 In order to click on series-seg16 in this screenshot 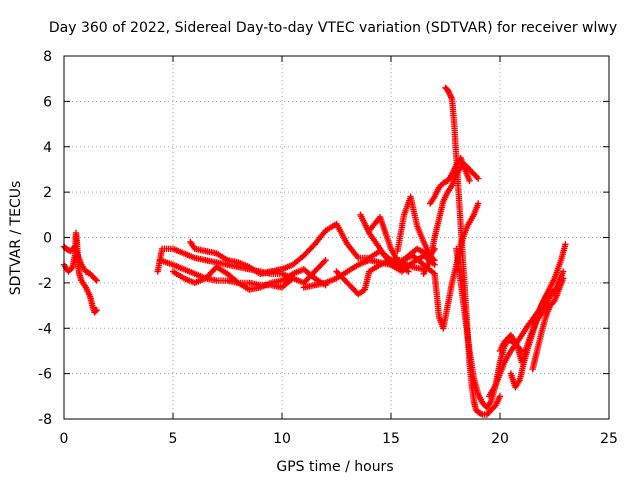, I will do `click(450, 180)`.